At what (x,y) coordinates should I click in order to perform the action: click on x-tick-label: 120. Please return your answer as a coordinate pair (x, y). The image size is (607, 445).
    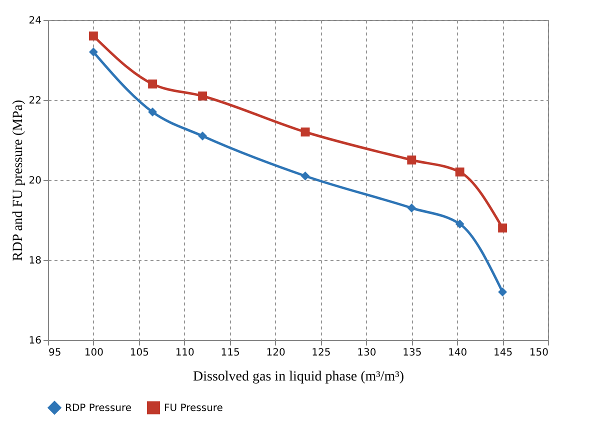
    Looking at the image, I should click on (276, 353).